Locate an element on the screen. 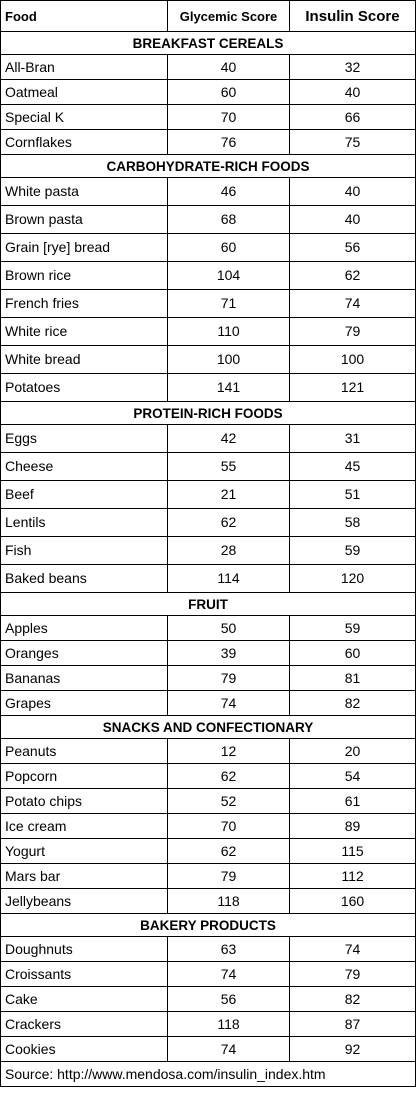 The height and width of the screenshot is (1094, 417). section-header-row: CARBOHYDRATE-RICH FOODS is located at coordinates (208, 166).